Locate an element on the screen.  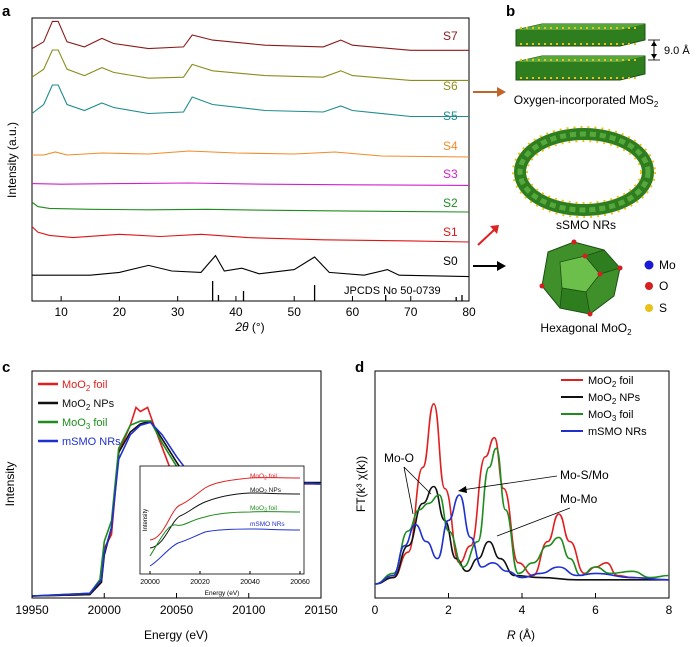
xrd-curve-s7 is located at coordinates (250, 35).